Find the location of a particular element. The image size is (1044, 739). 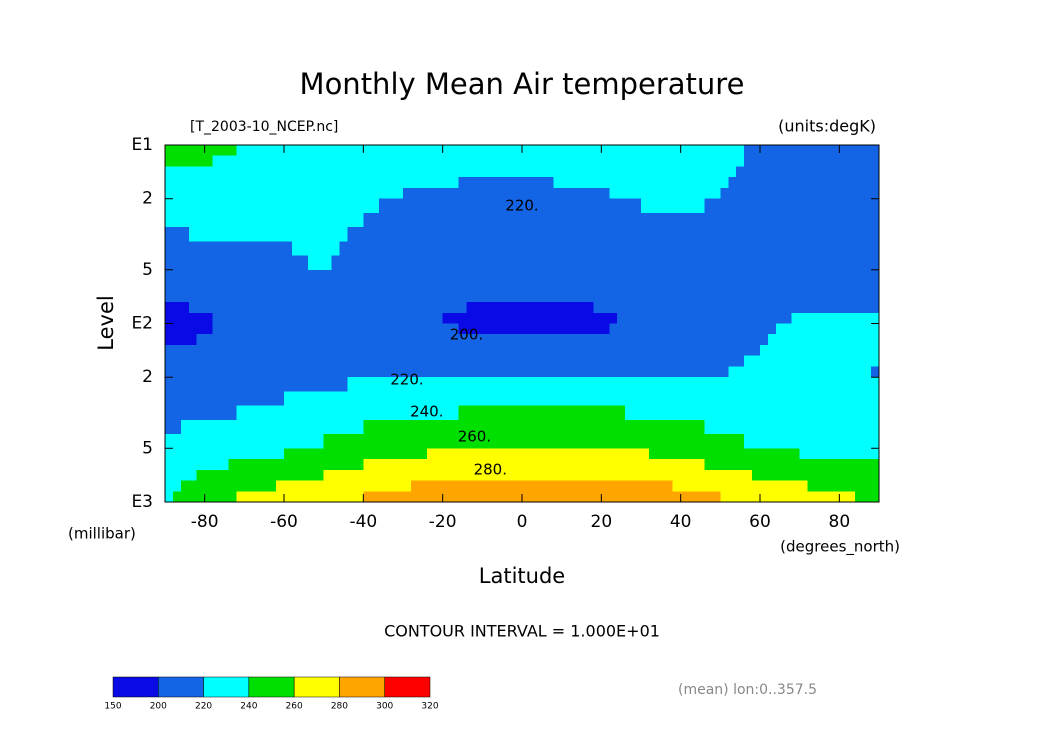

colorbar-label: 280 is located at coordinates (339, 707).